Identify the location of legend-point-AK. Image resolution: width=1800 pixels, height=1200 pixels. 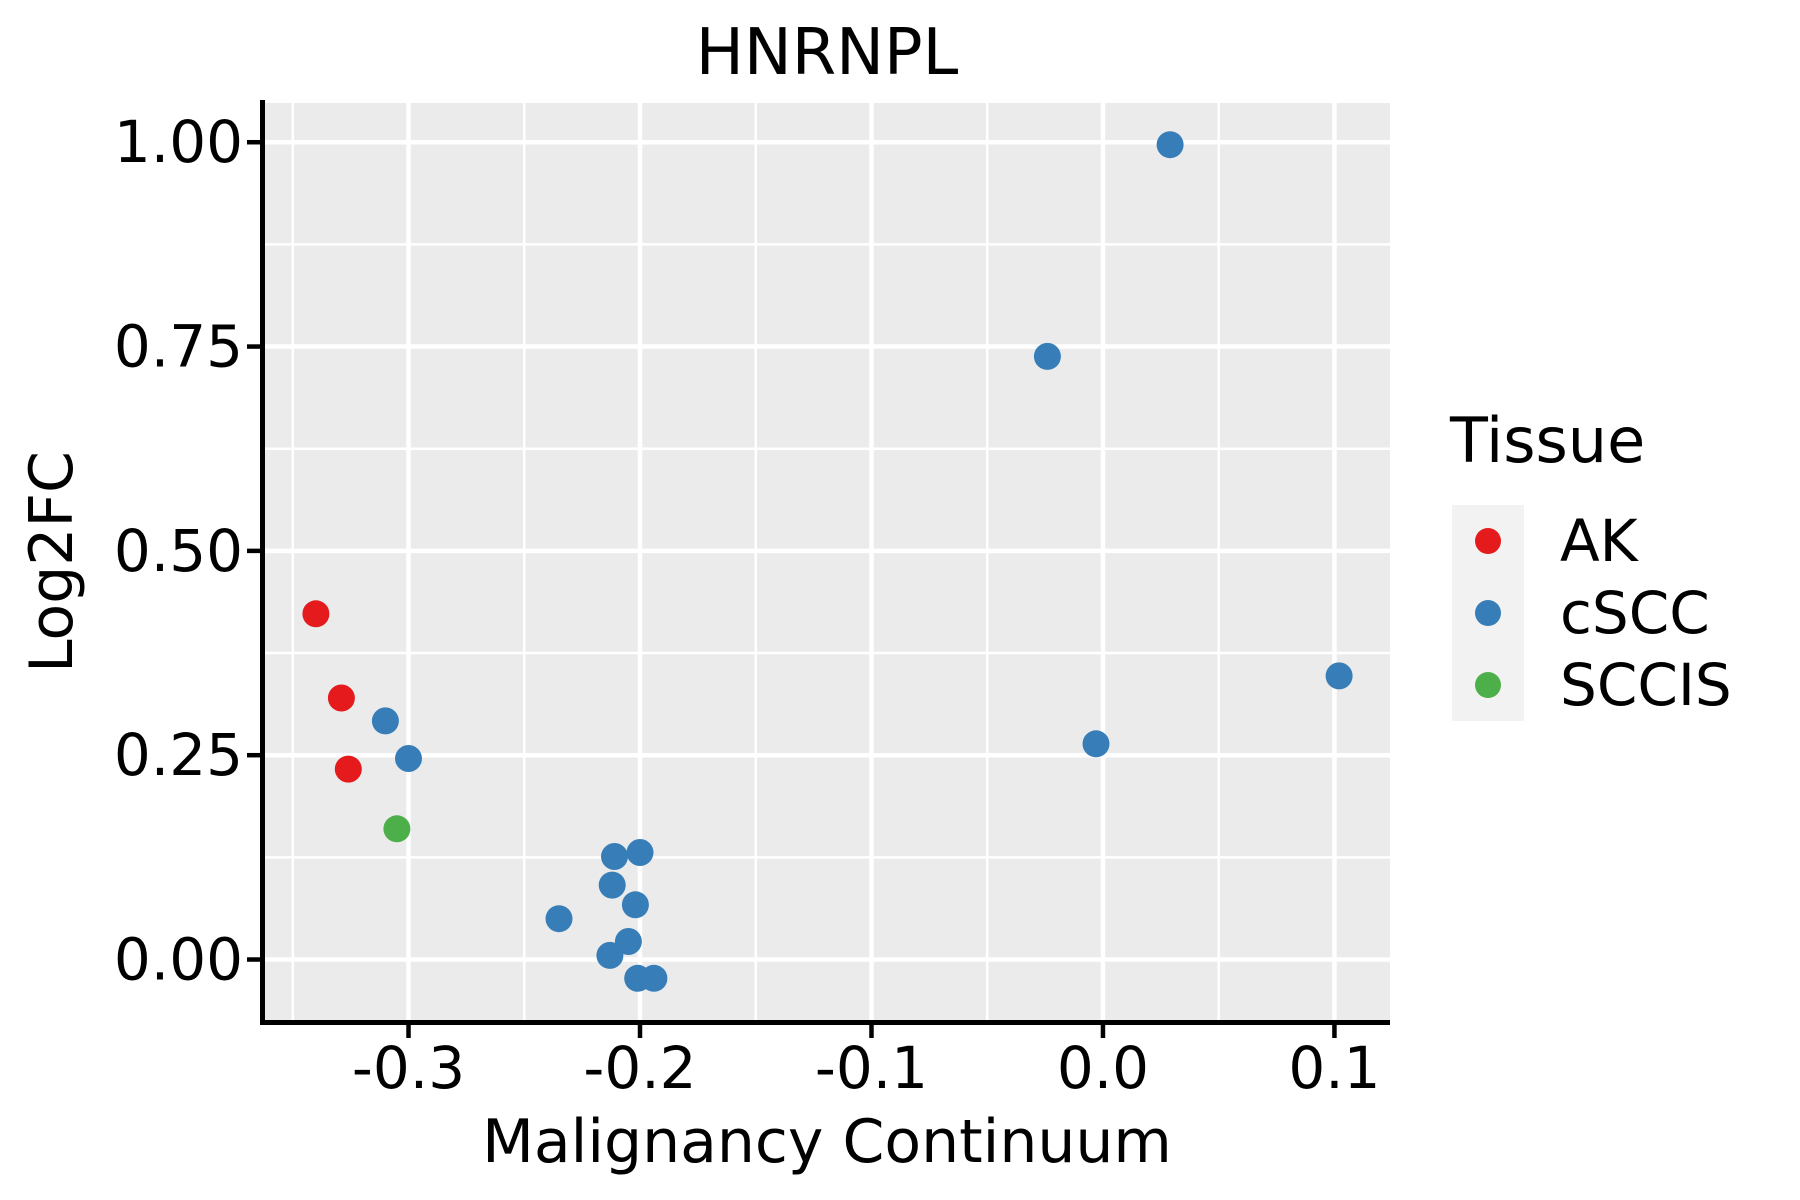
(1488, 541).